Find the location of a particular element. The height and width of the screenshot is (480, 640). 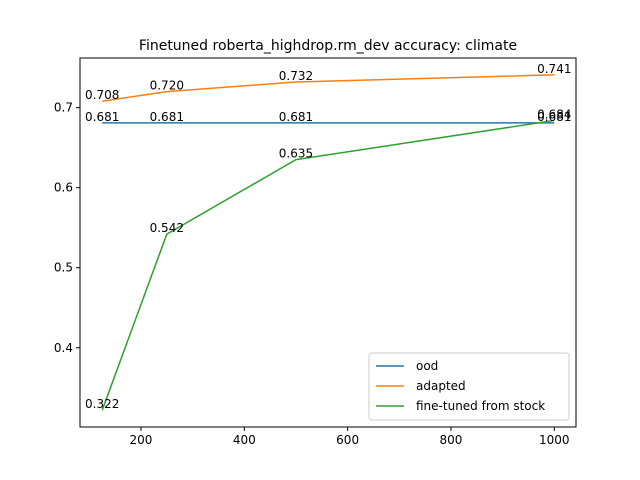

y-tick-label: 0.7 is located at coordinates (63, 108).